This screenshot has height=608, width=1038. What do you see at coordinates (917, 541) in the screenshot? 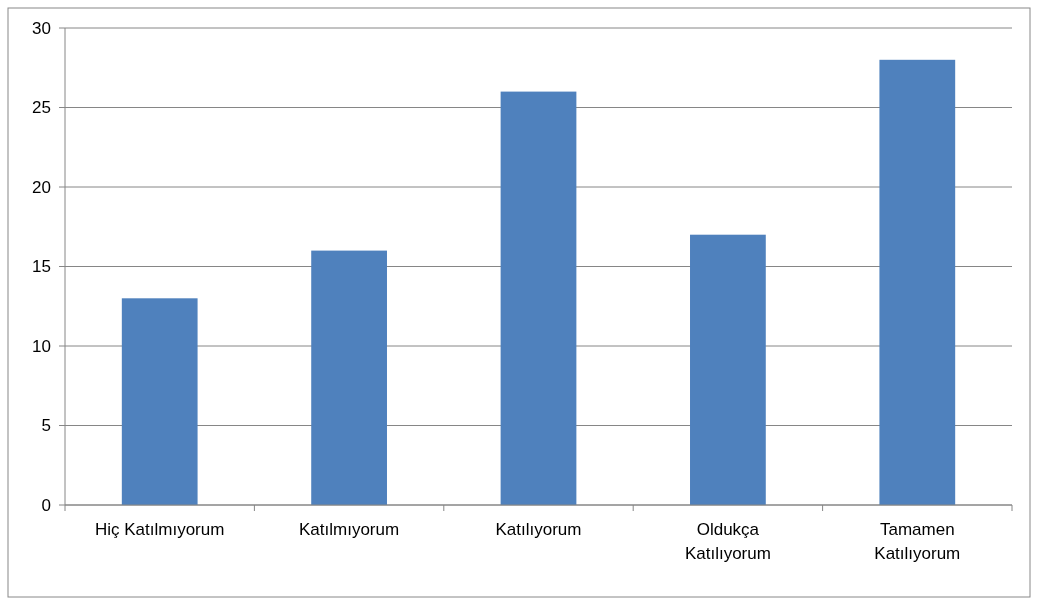
I see `x-tick-label: Tamamen Katılıyorum` at bounding box center [917, 541].